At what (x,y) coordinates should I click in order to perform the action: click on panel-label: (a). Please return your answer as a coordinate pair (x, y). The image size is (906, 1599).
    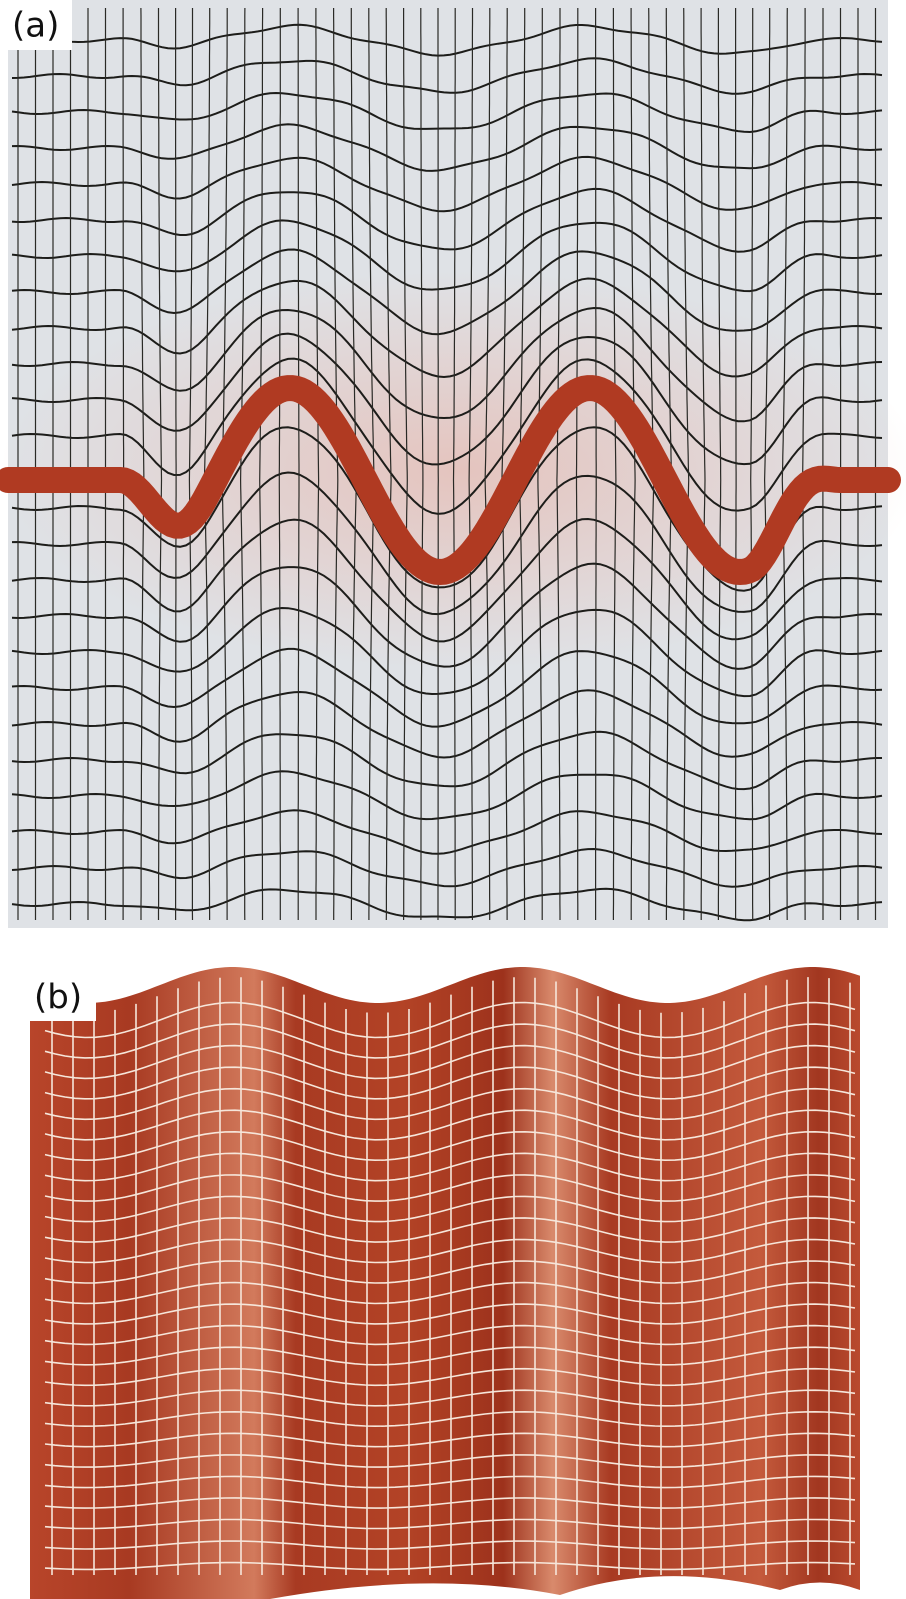
    Looking at the image, I should click on (35, 26).